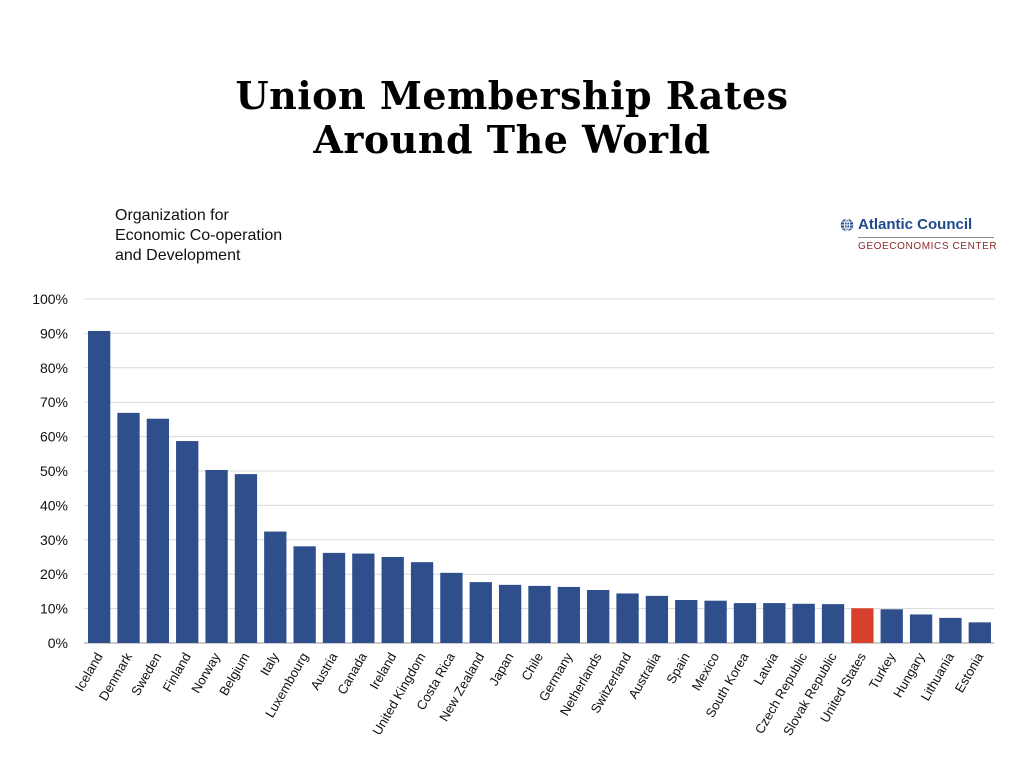  I want to click on y-tick-label: 80%, so click(54, 368).